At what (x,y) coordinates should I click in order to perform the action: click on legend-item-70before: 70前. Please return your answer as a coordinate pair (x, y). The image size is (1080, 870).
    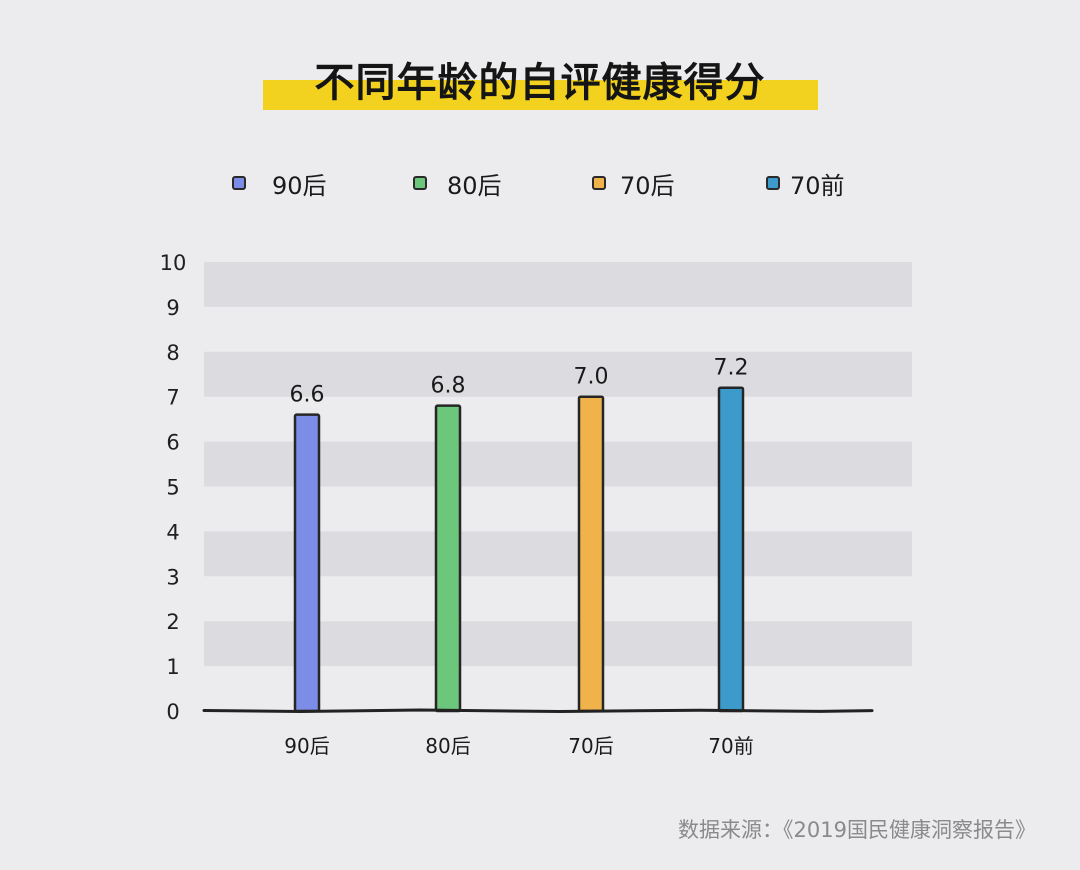
    Looking at the image, I should click on (805, 183).